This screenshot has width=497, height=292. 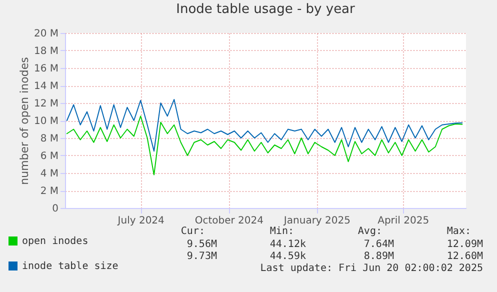 What do you see at coordinates (49, 139) in the screenshot?
I see `y-tick-label: 8 M` at bounding box center [49, 139].